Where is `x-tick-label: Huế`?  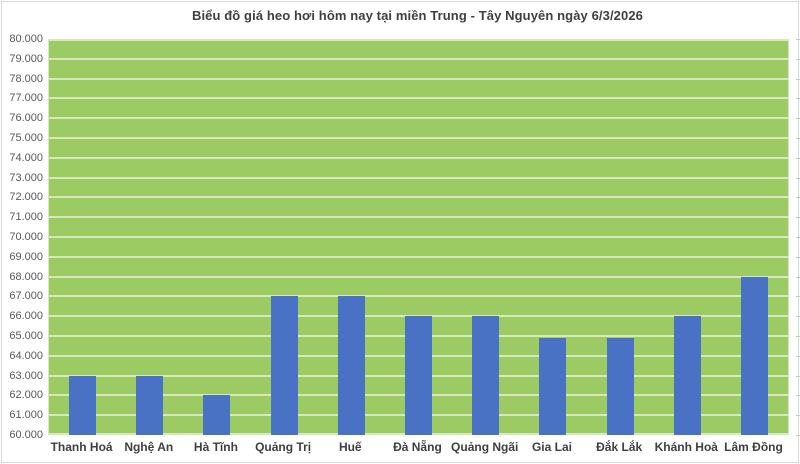
x-tick-label: Huế is located at coordinates (350, 447).